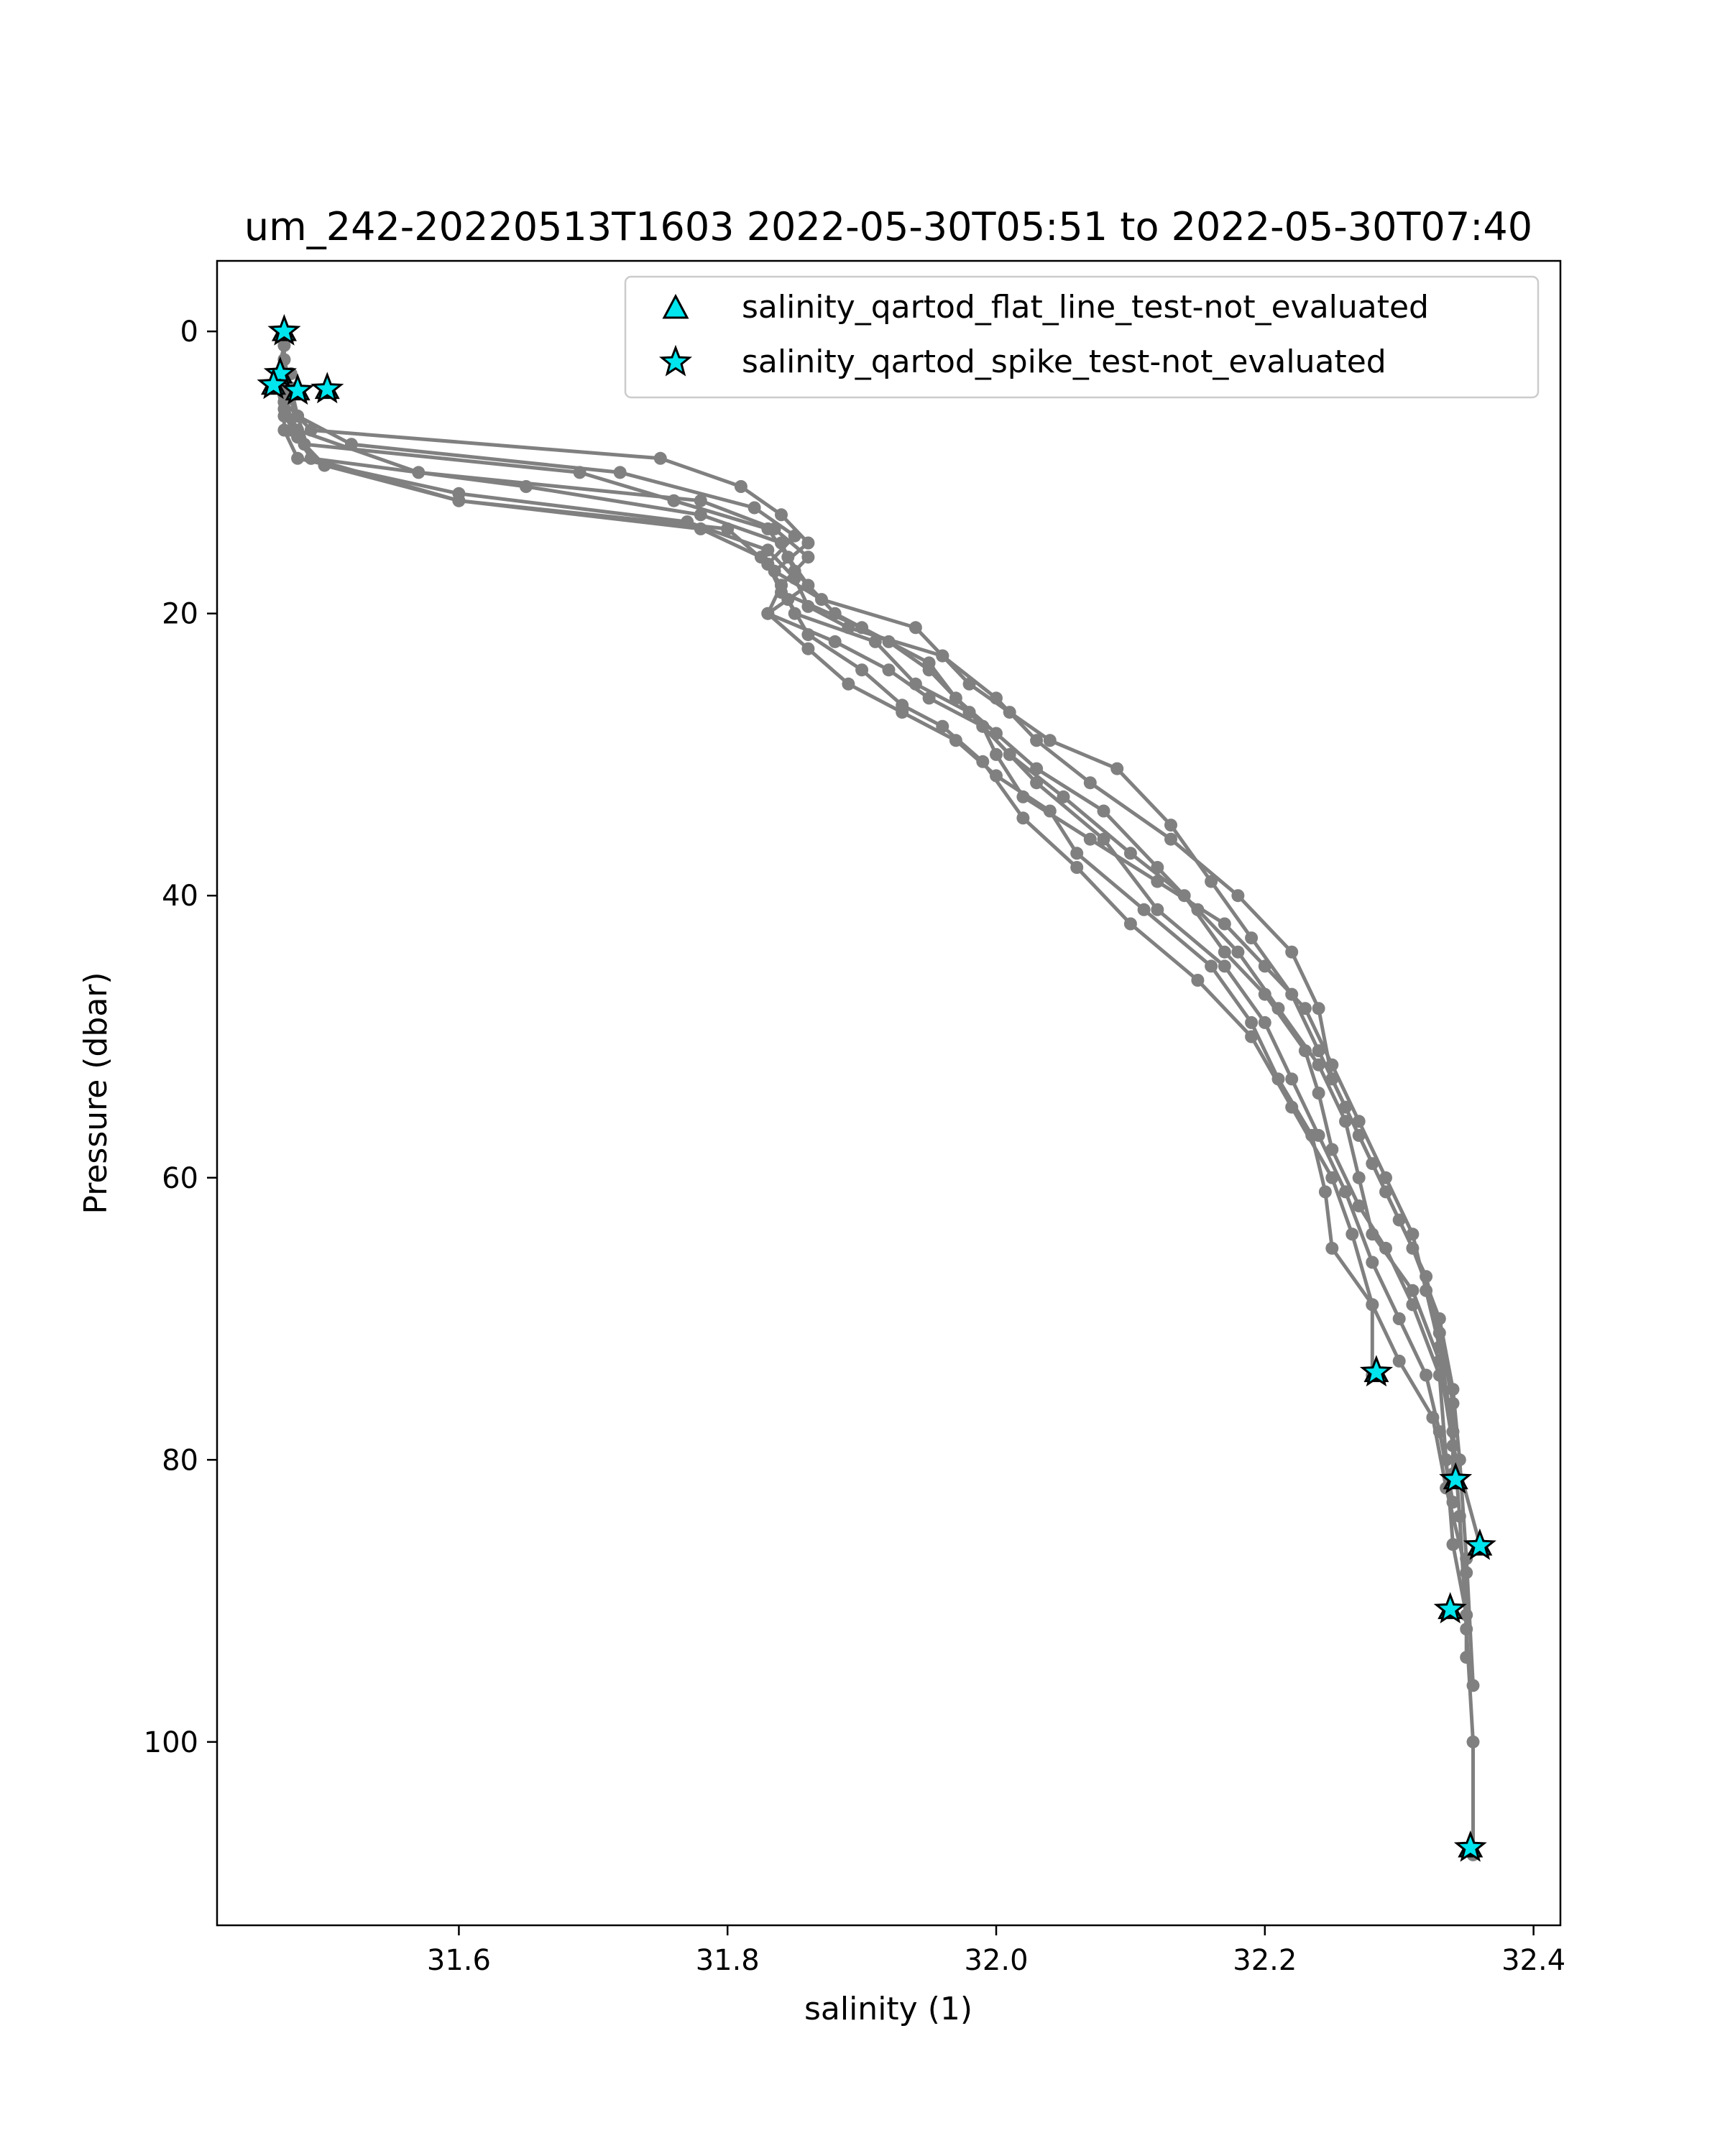 This screenshot has width=1725, height=2156. I want to click on legend-label-spike: salinity_qartod_spike_test-not_evaluated, so click(1064, 362).